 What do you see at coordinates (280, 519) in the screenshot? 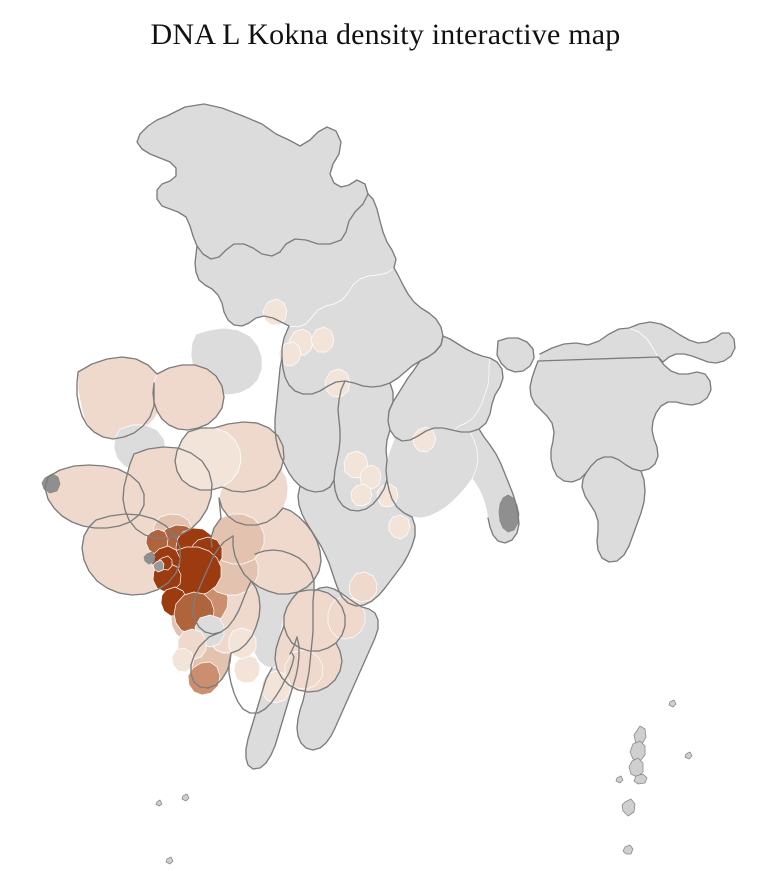
I see `delta-and-slivers` at bounding box center [280, 519].